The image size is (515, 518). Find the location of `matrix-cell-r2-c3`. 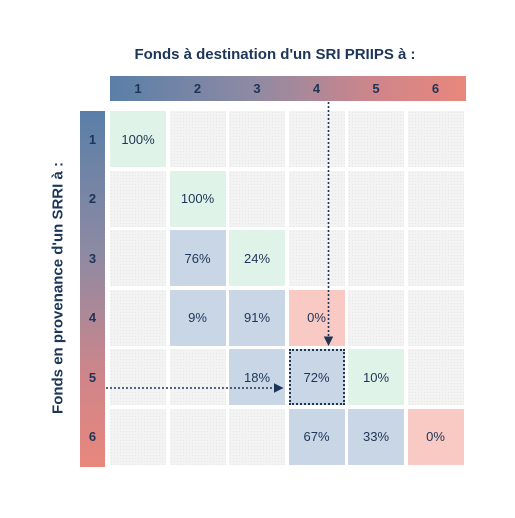

matrix-cell-r2-c3 is located at coordinates (257, 198).